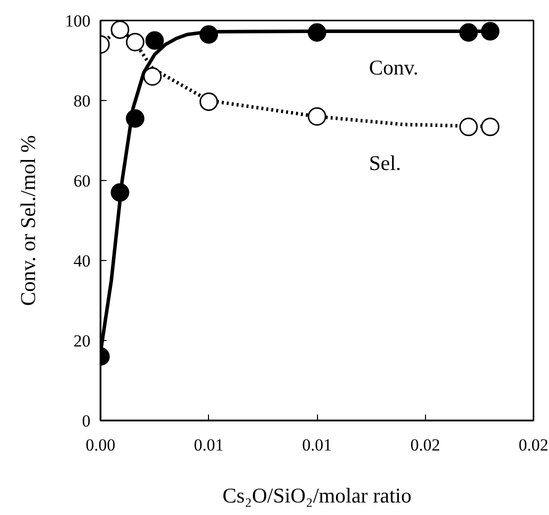 The height and width of the screenshot is (515, 549). What do you see at coordinates (101, 445) in the screenshot?
I see `x-tick-label: 0.00` at bounding box center [101, 445].